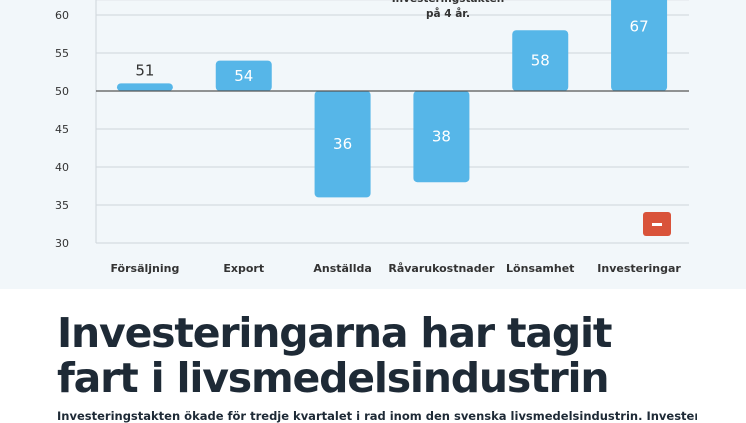 The width and height of the screenshot is (746, 423). I want to click on y-tick-label: 60, so click(62, 15).